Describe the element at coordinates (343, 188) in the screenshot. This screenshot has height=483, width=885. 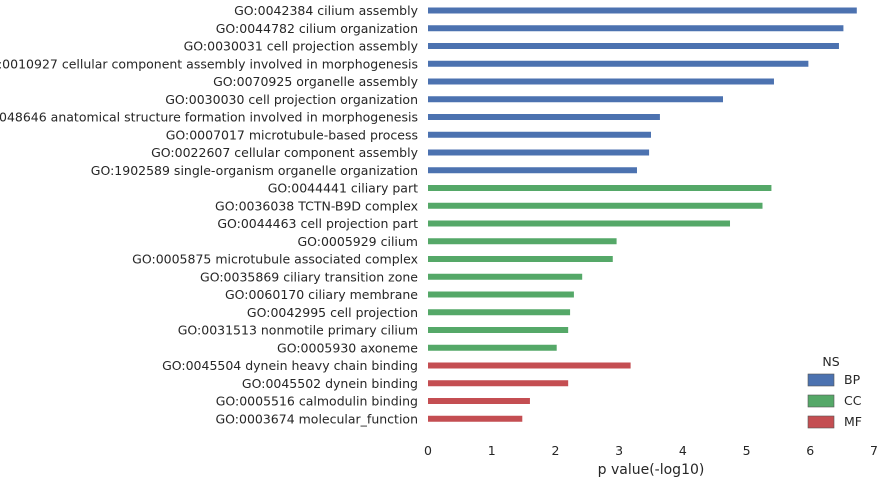
I see `y-tick-label: GO:0044441 ciliary part` at that location.